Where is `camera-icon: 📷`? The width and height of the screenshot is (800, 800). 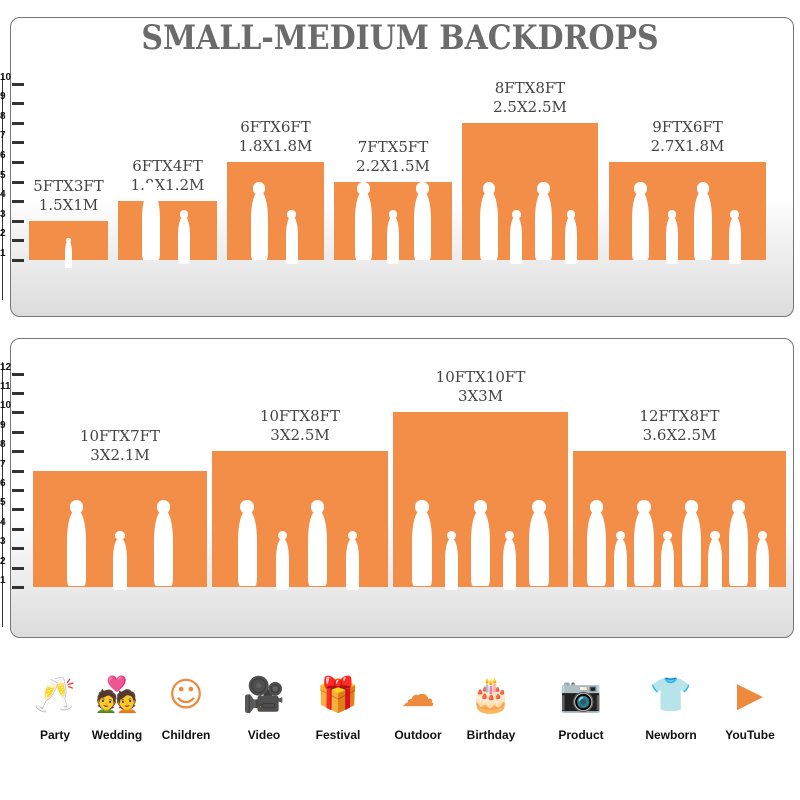 camera-icon: 📷 is located at coordinates (581, 695).